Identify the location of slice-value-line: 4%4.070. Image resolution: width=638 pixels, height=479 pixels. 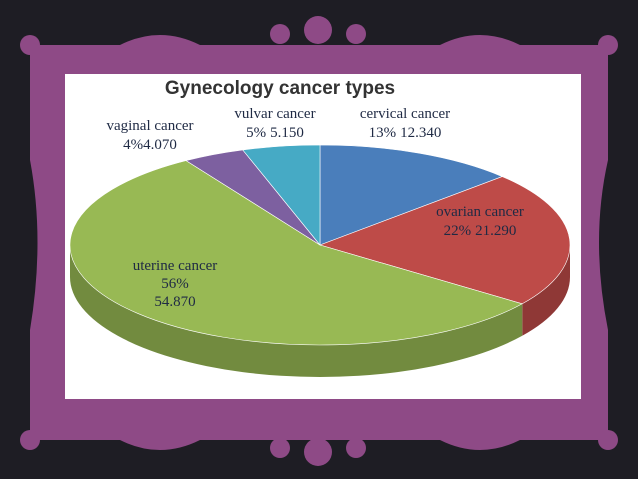
(150, 145).